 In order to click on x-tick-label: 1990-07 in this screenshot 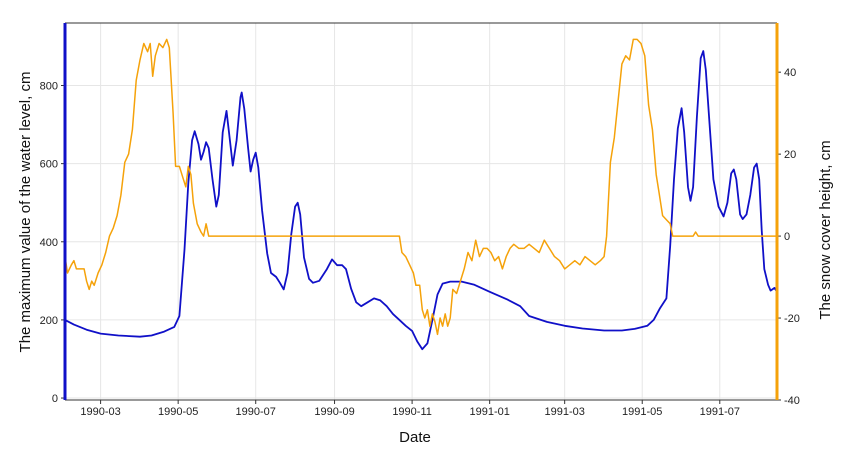, I will do `click(256, 412)`.